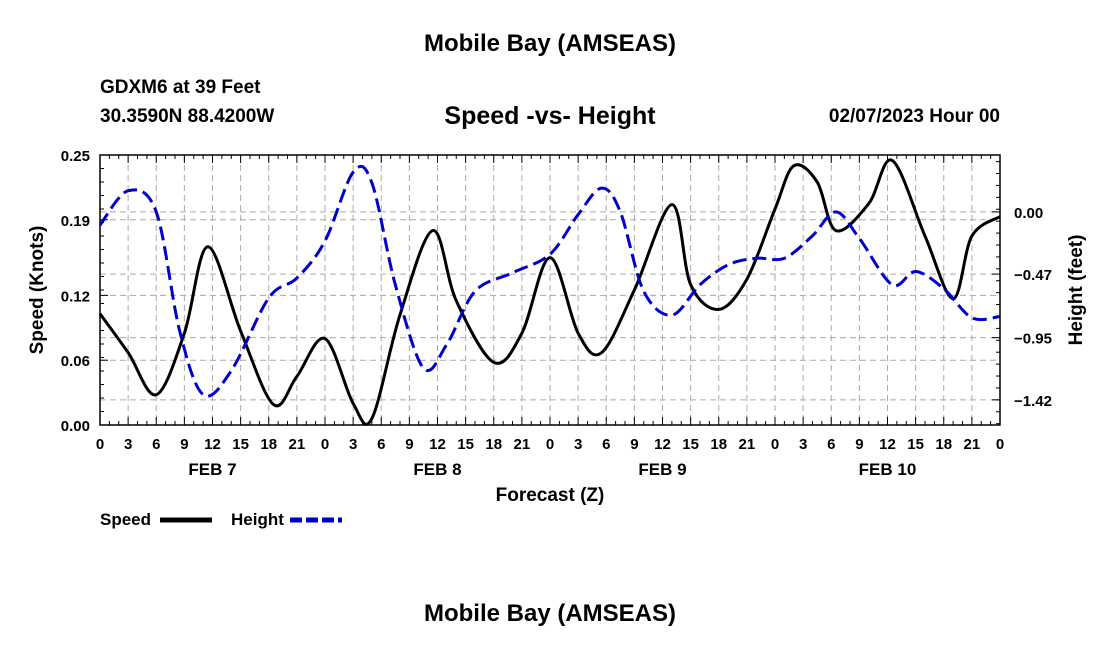  I want to click on y-tick-label: 0.12, so click(75, 296).